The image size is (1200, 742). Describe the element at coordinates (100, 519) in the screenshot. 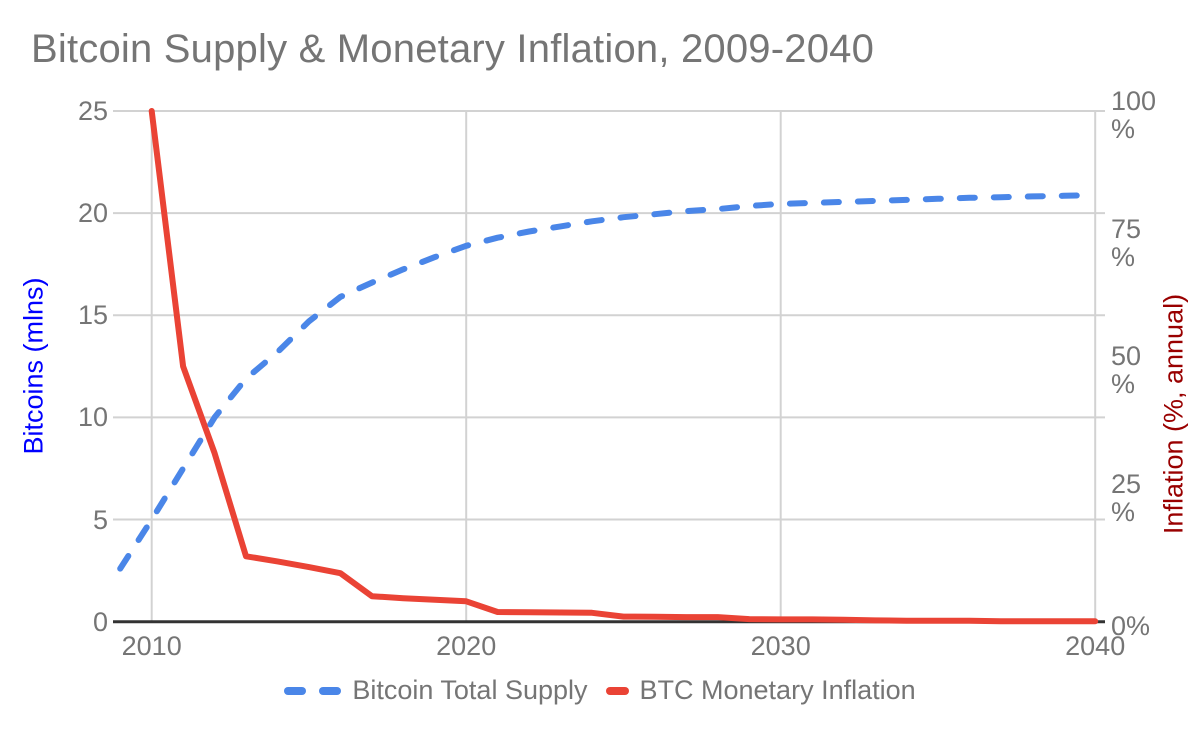

I see `left-axis-tick-label: 5` at that location.